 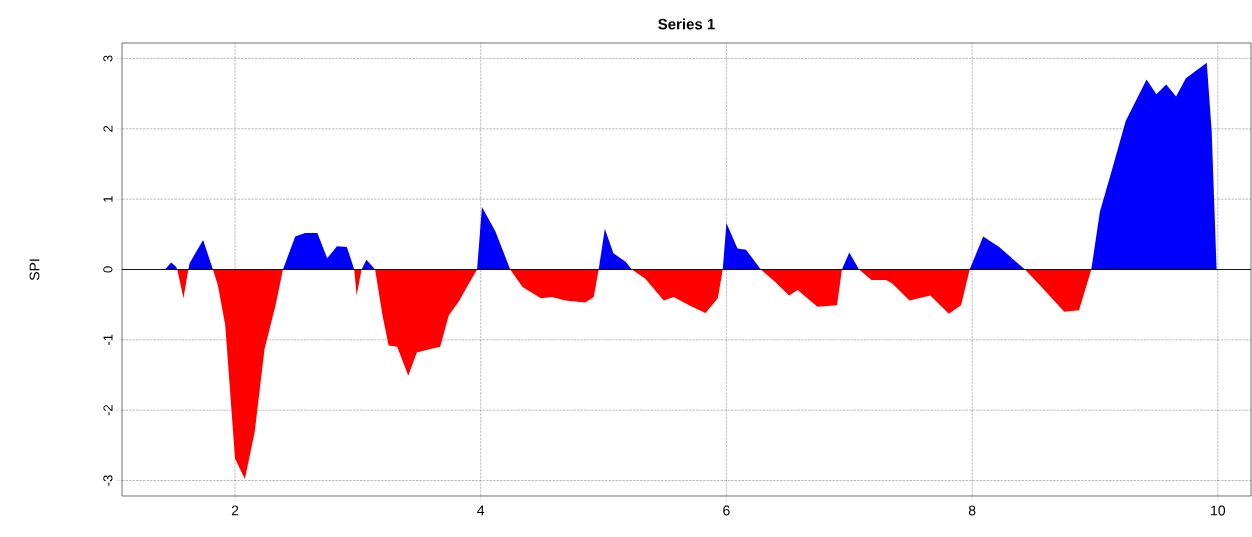 I want to click on y-axis-title: SPI, so click(x=34, y=270).